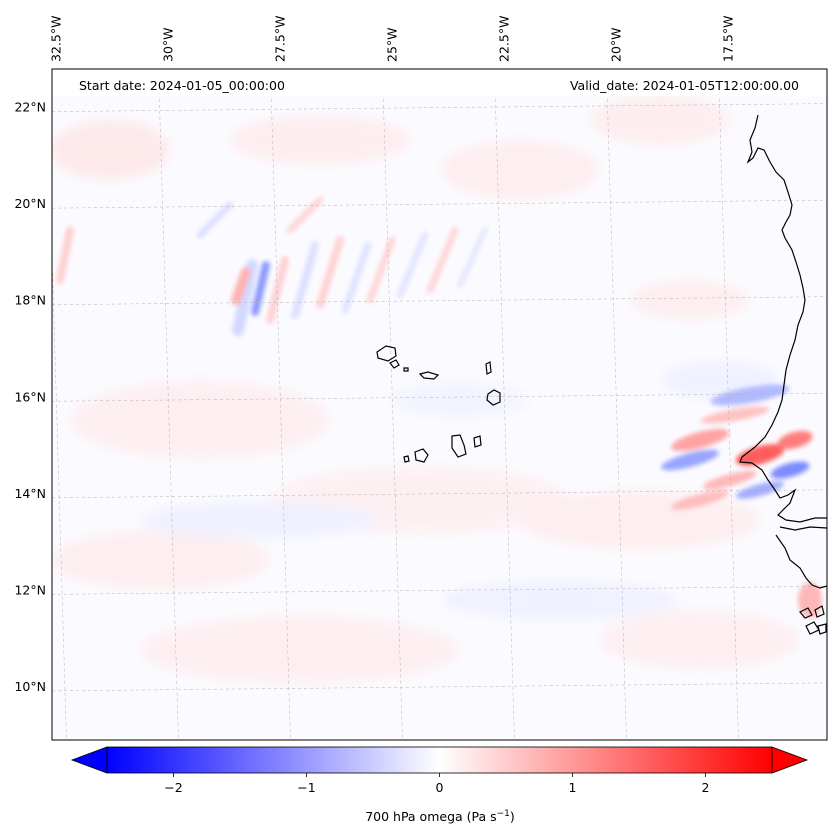 This screenshot has width=837, height=839. I want to click on colorbar-high-extension, so click(790, 760).